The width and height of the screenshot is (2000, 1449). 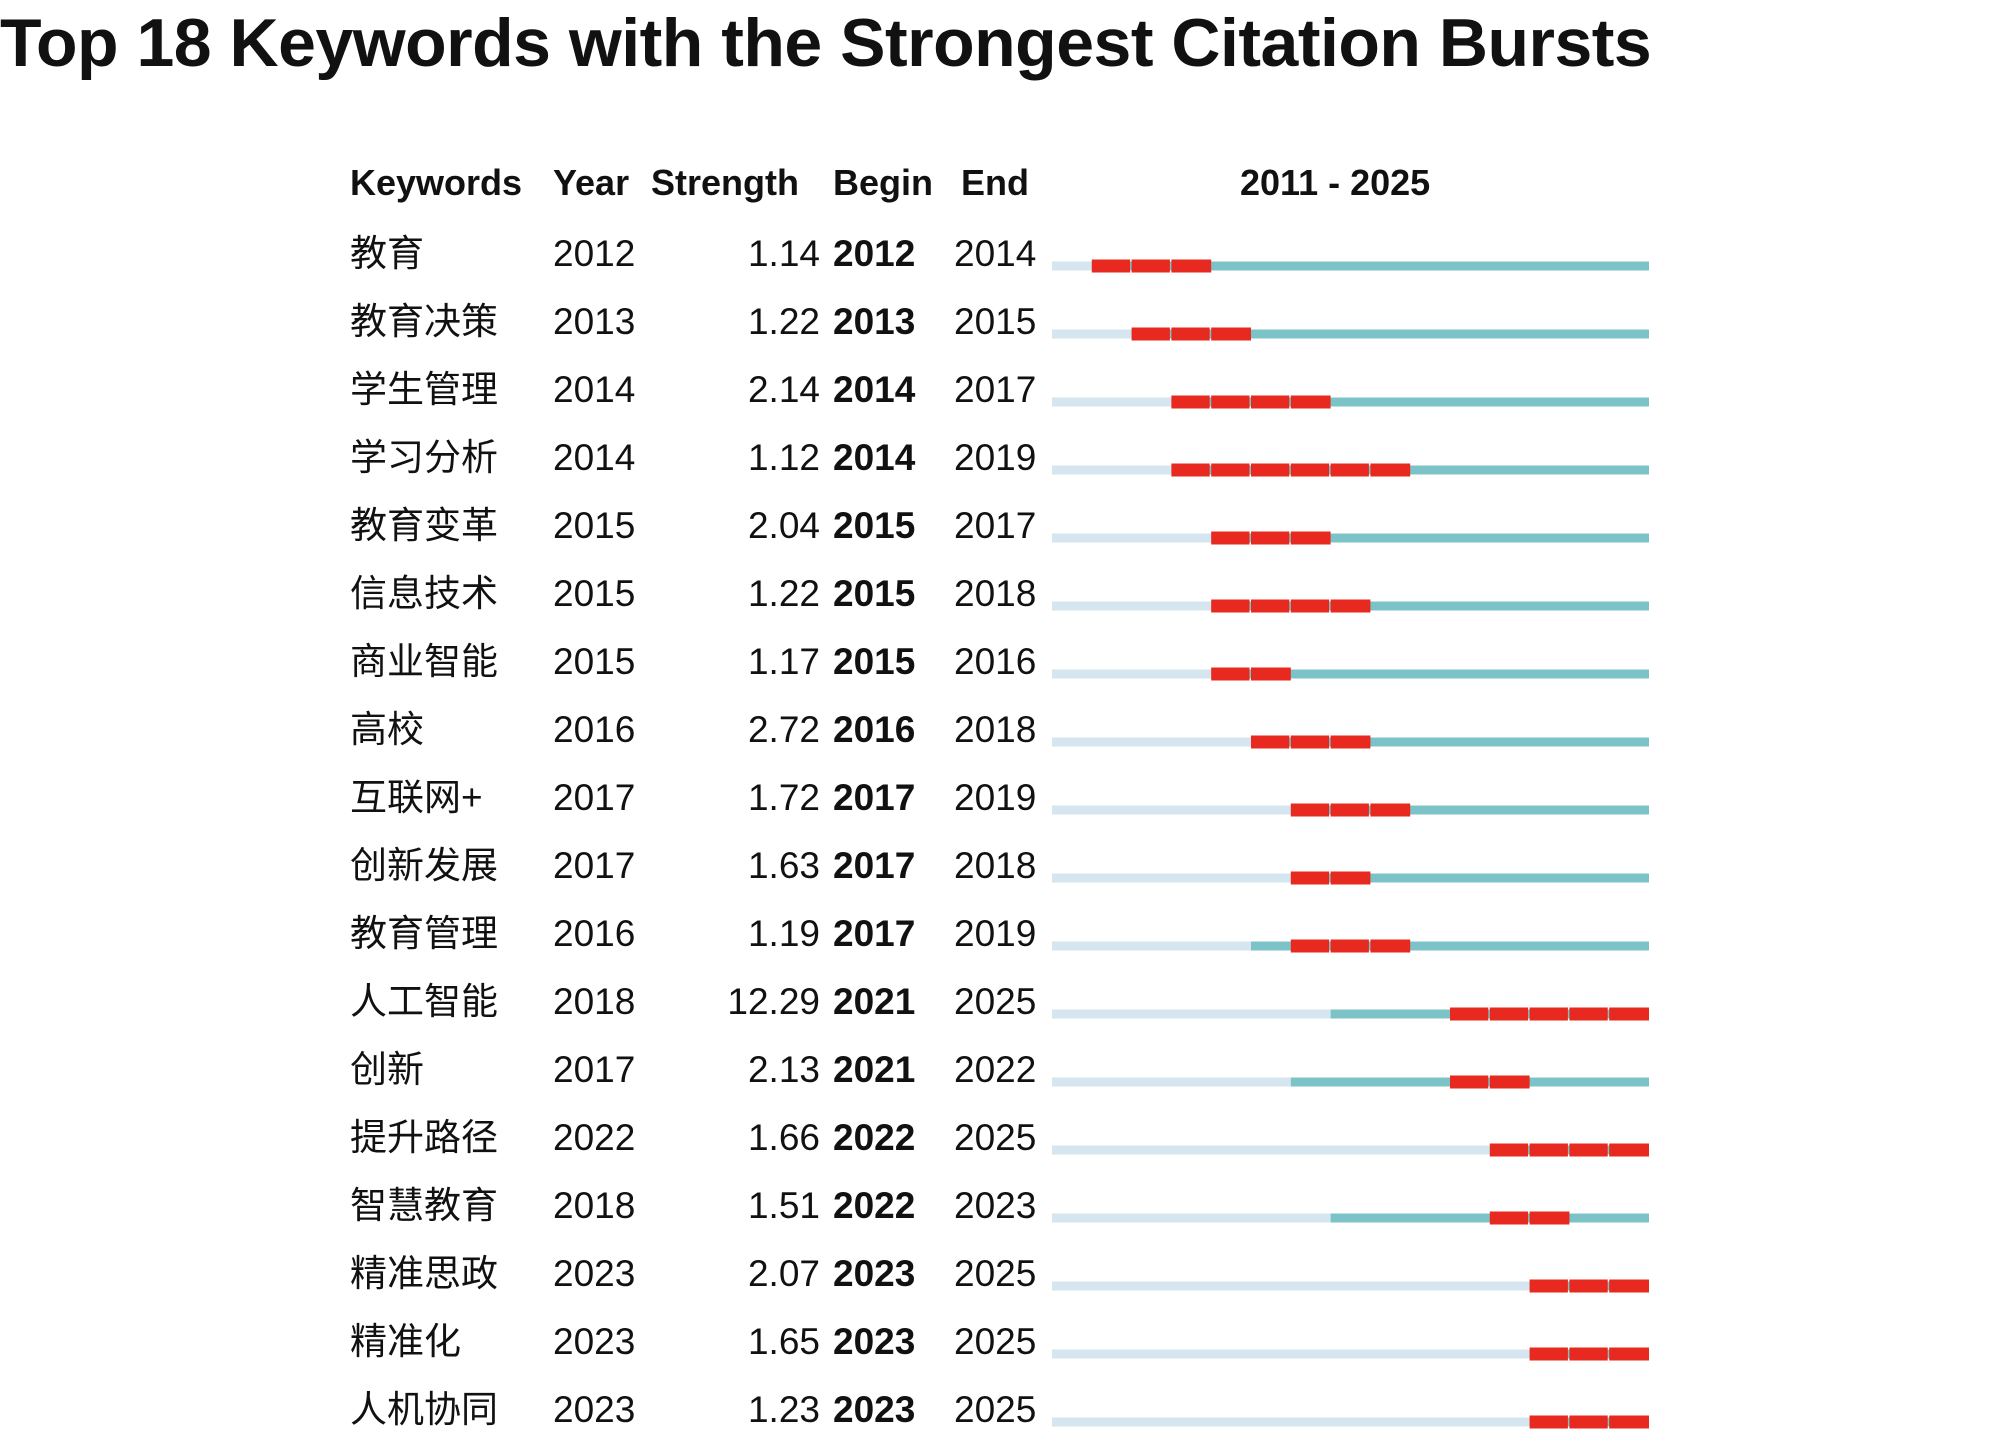 I want to click on header-end: End, so click(x=995, y=182).